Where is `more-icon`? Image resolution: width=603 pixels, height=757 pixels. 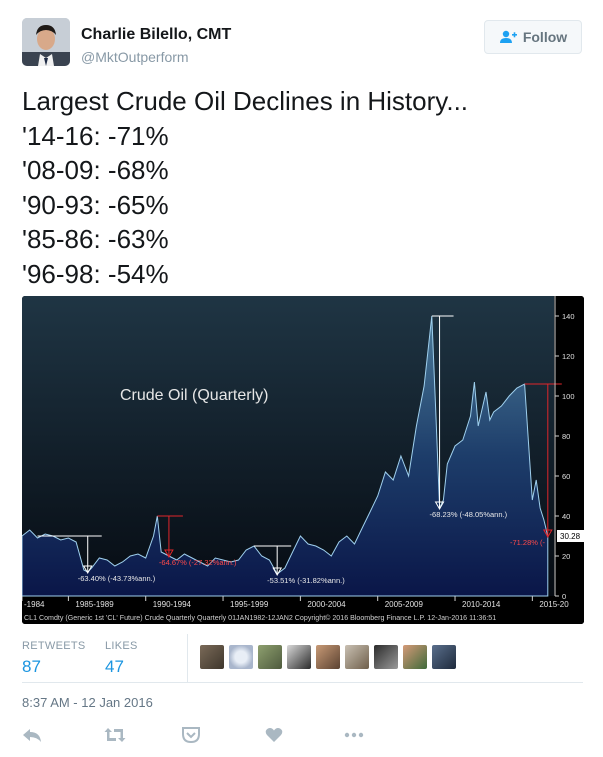
more-icon is located at coordinates (354, 735).